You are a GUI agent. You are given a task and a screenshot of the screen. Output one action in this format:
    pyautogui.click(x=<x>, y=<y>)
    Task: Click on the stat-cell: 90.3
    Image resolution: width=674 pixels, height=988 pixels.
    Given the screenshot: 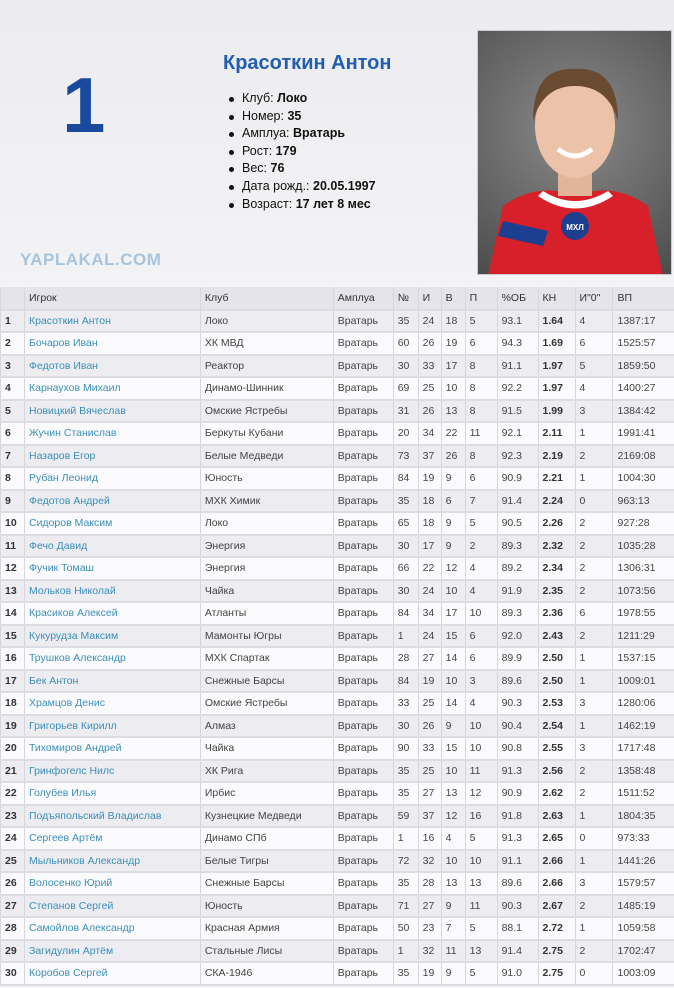 What is the action you would take?
    pyautogui.click(x=517, y=704)
    